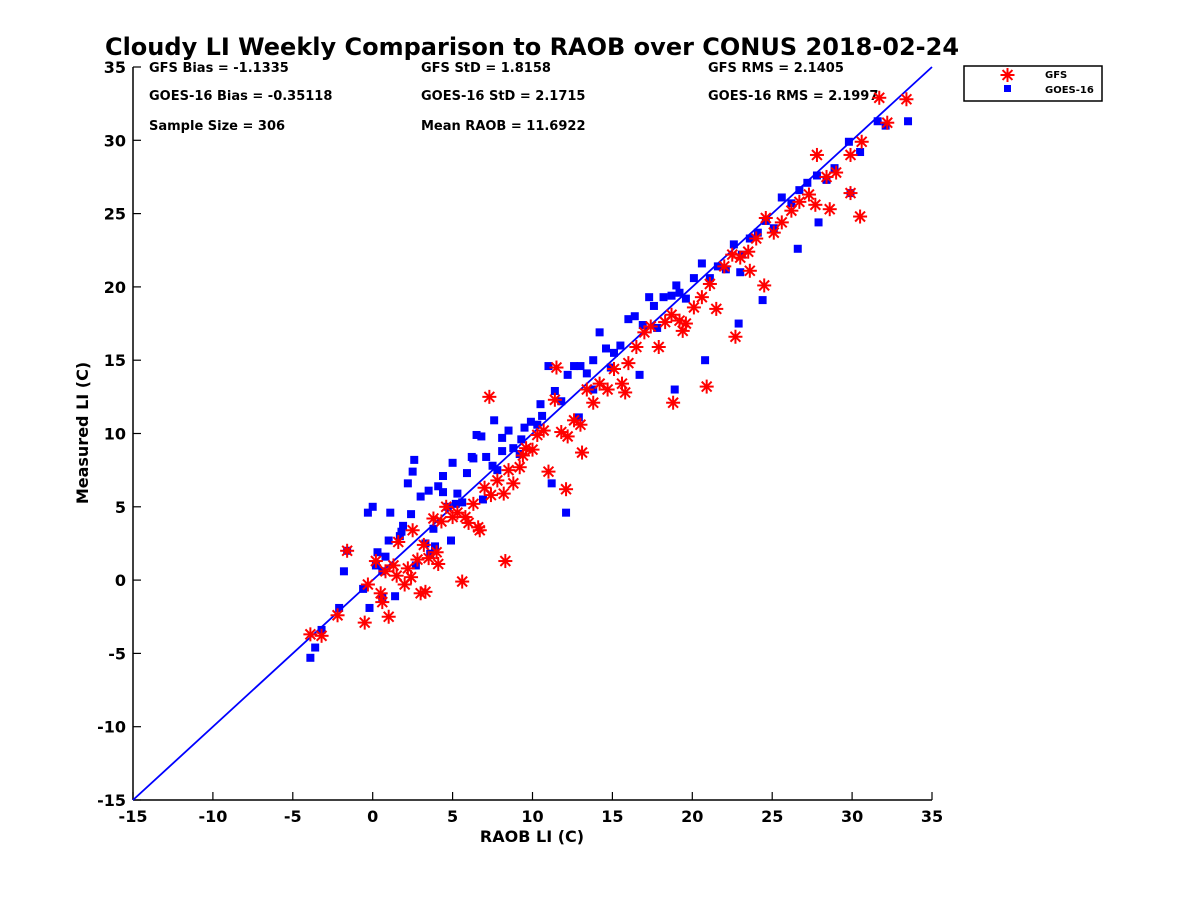 Image resolution: width=1200 pixels, height=905 pixels. I want to click on y-tick-label: 25, so click(115, 214).